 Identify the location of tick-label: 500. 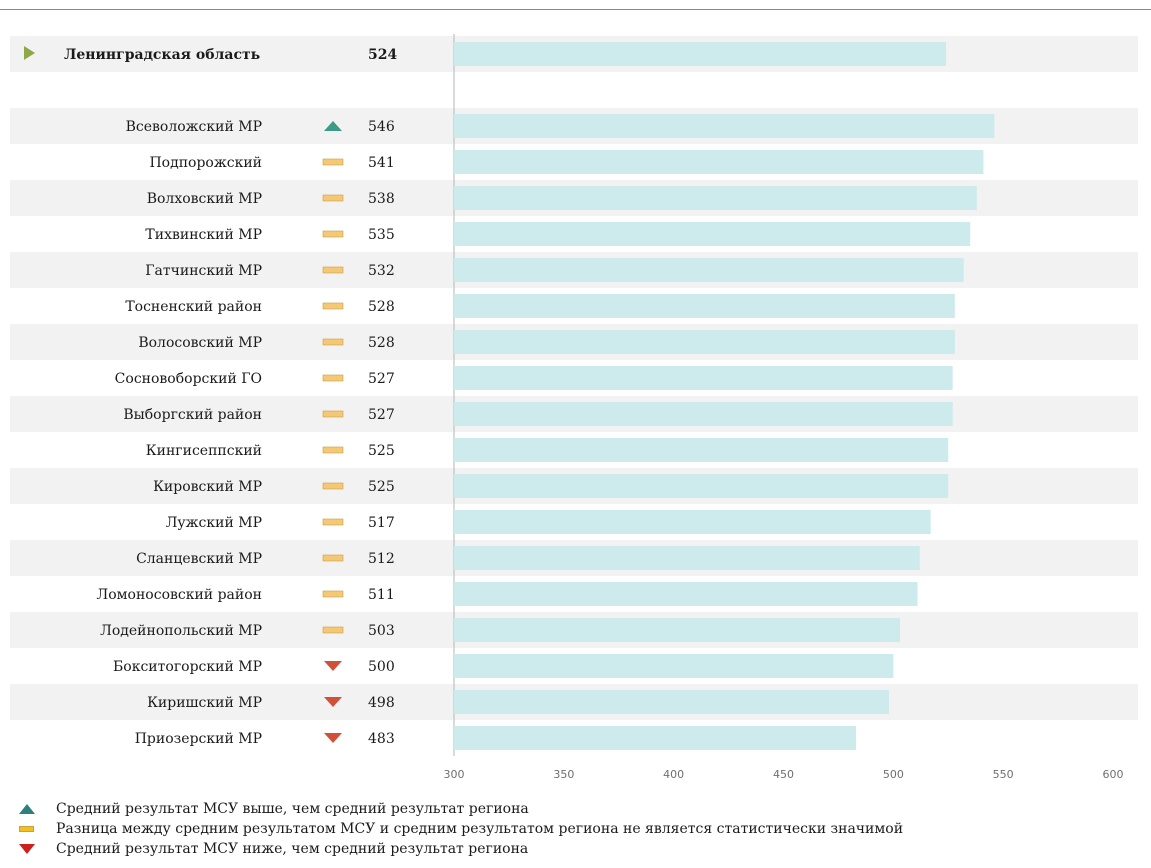
(893, 774).